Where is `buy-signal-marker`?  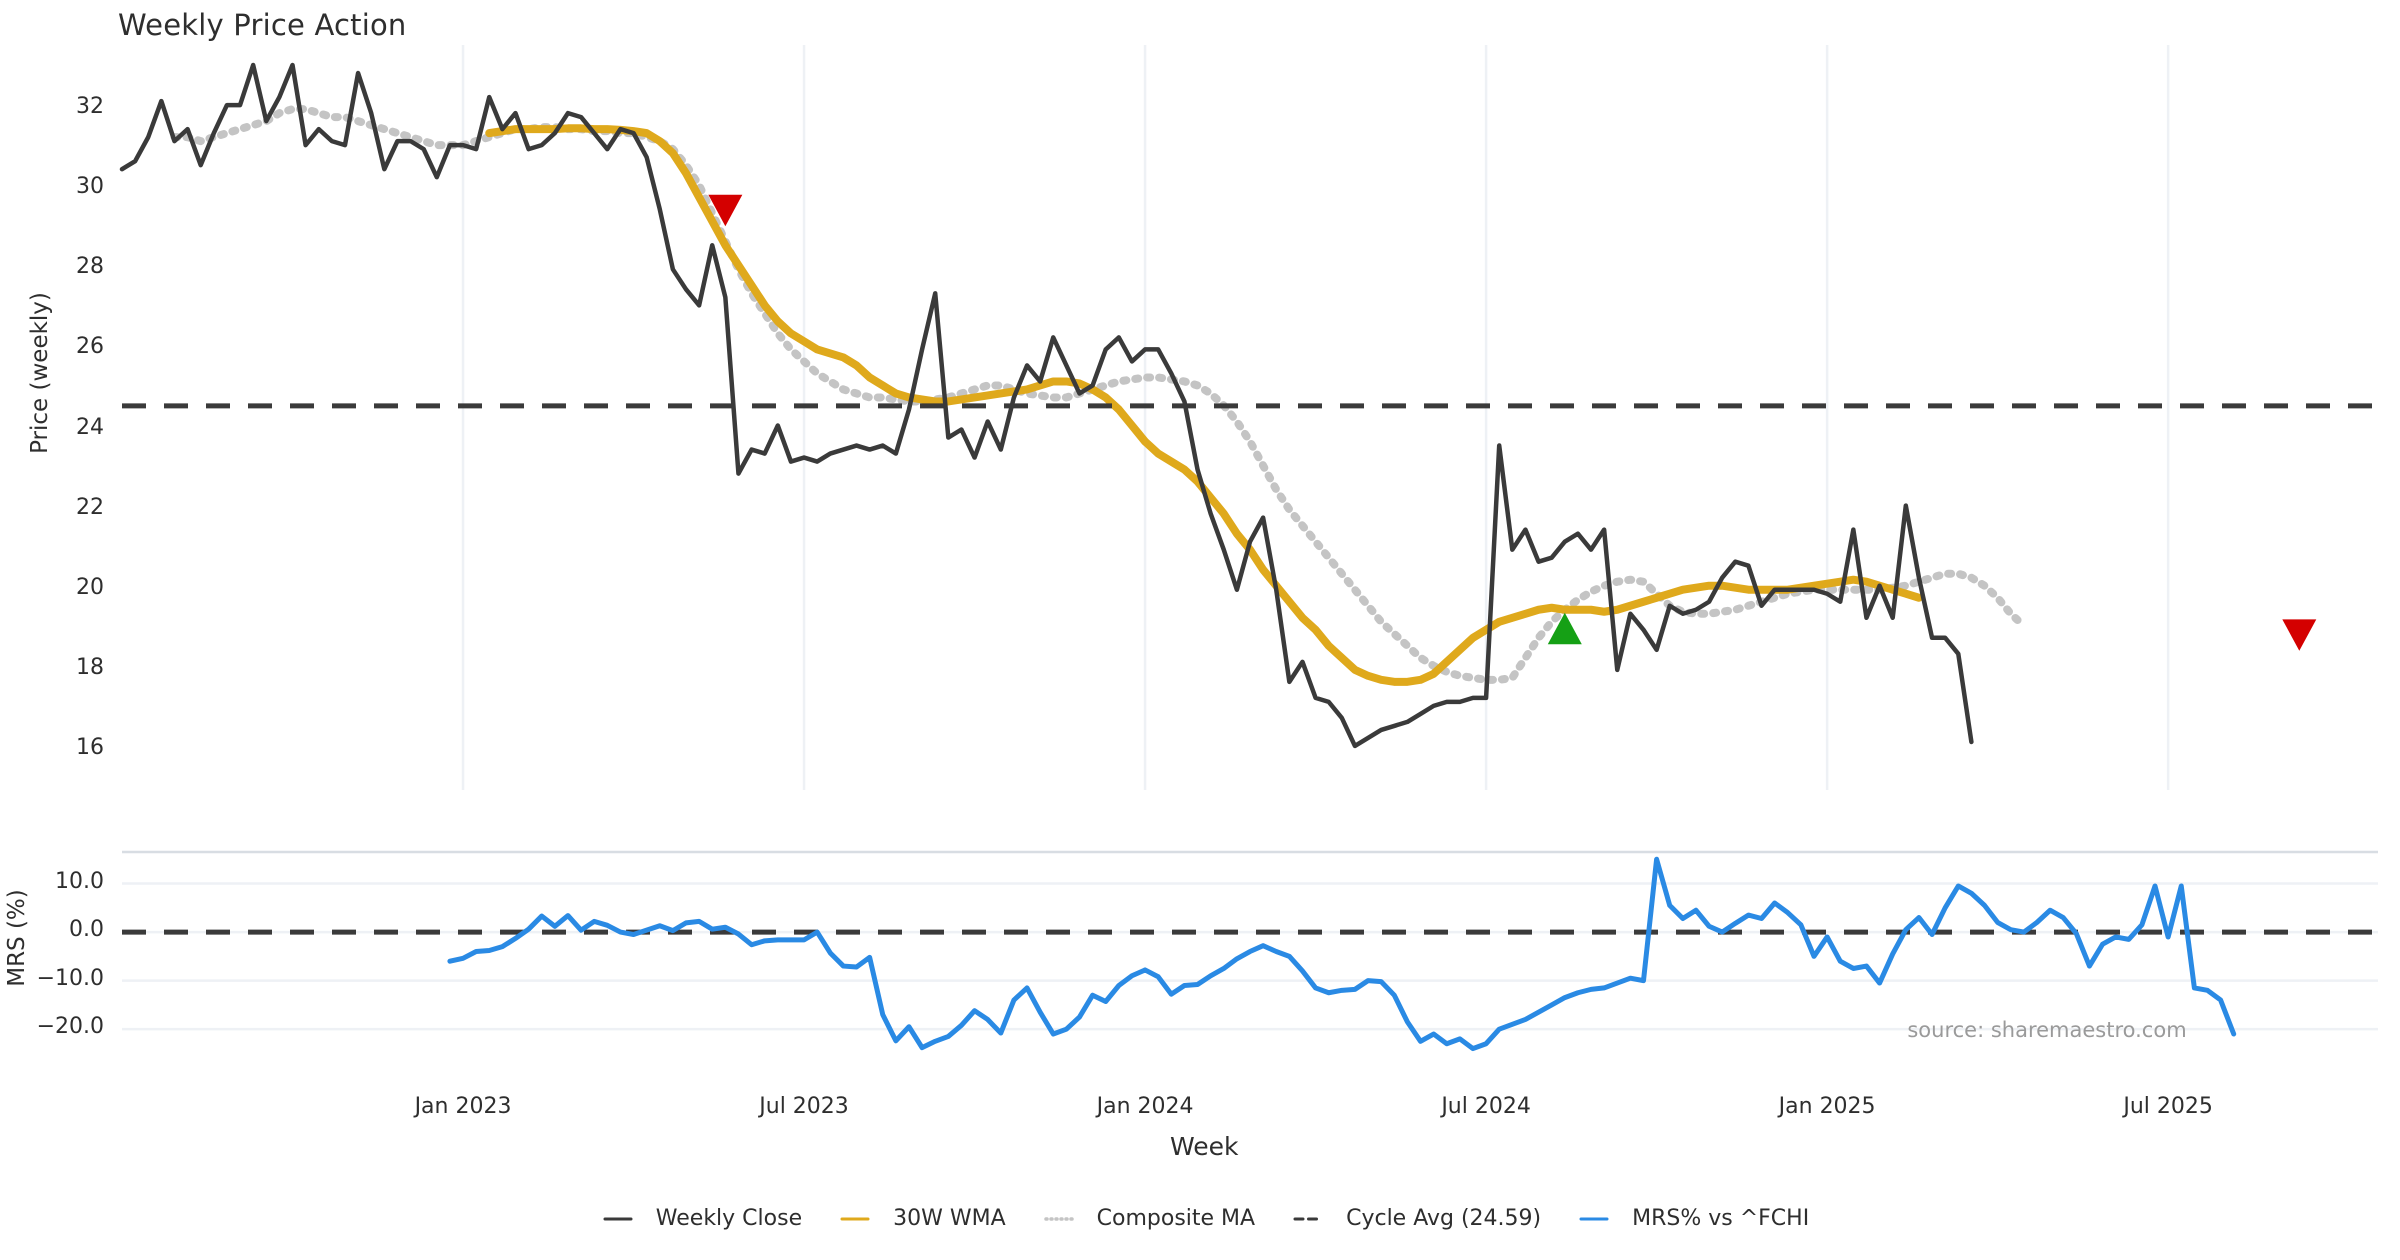
buy-signal-marker is located at coordinates (1564, 628).